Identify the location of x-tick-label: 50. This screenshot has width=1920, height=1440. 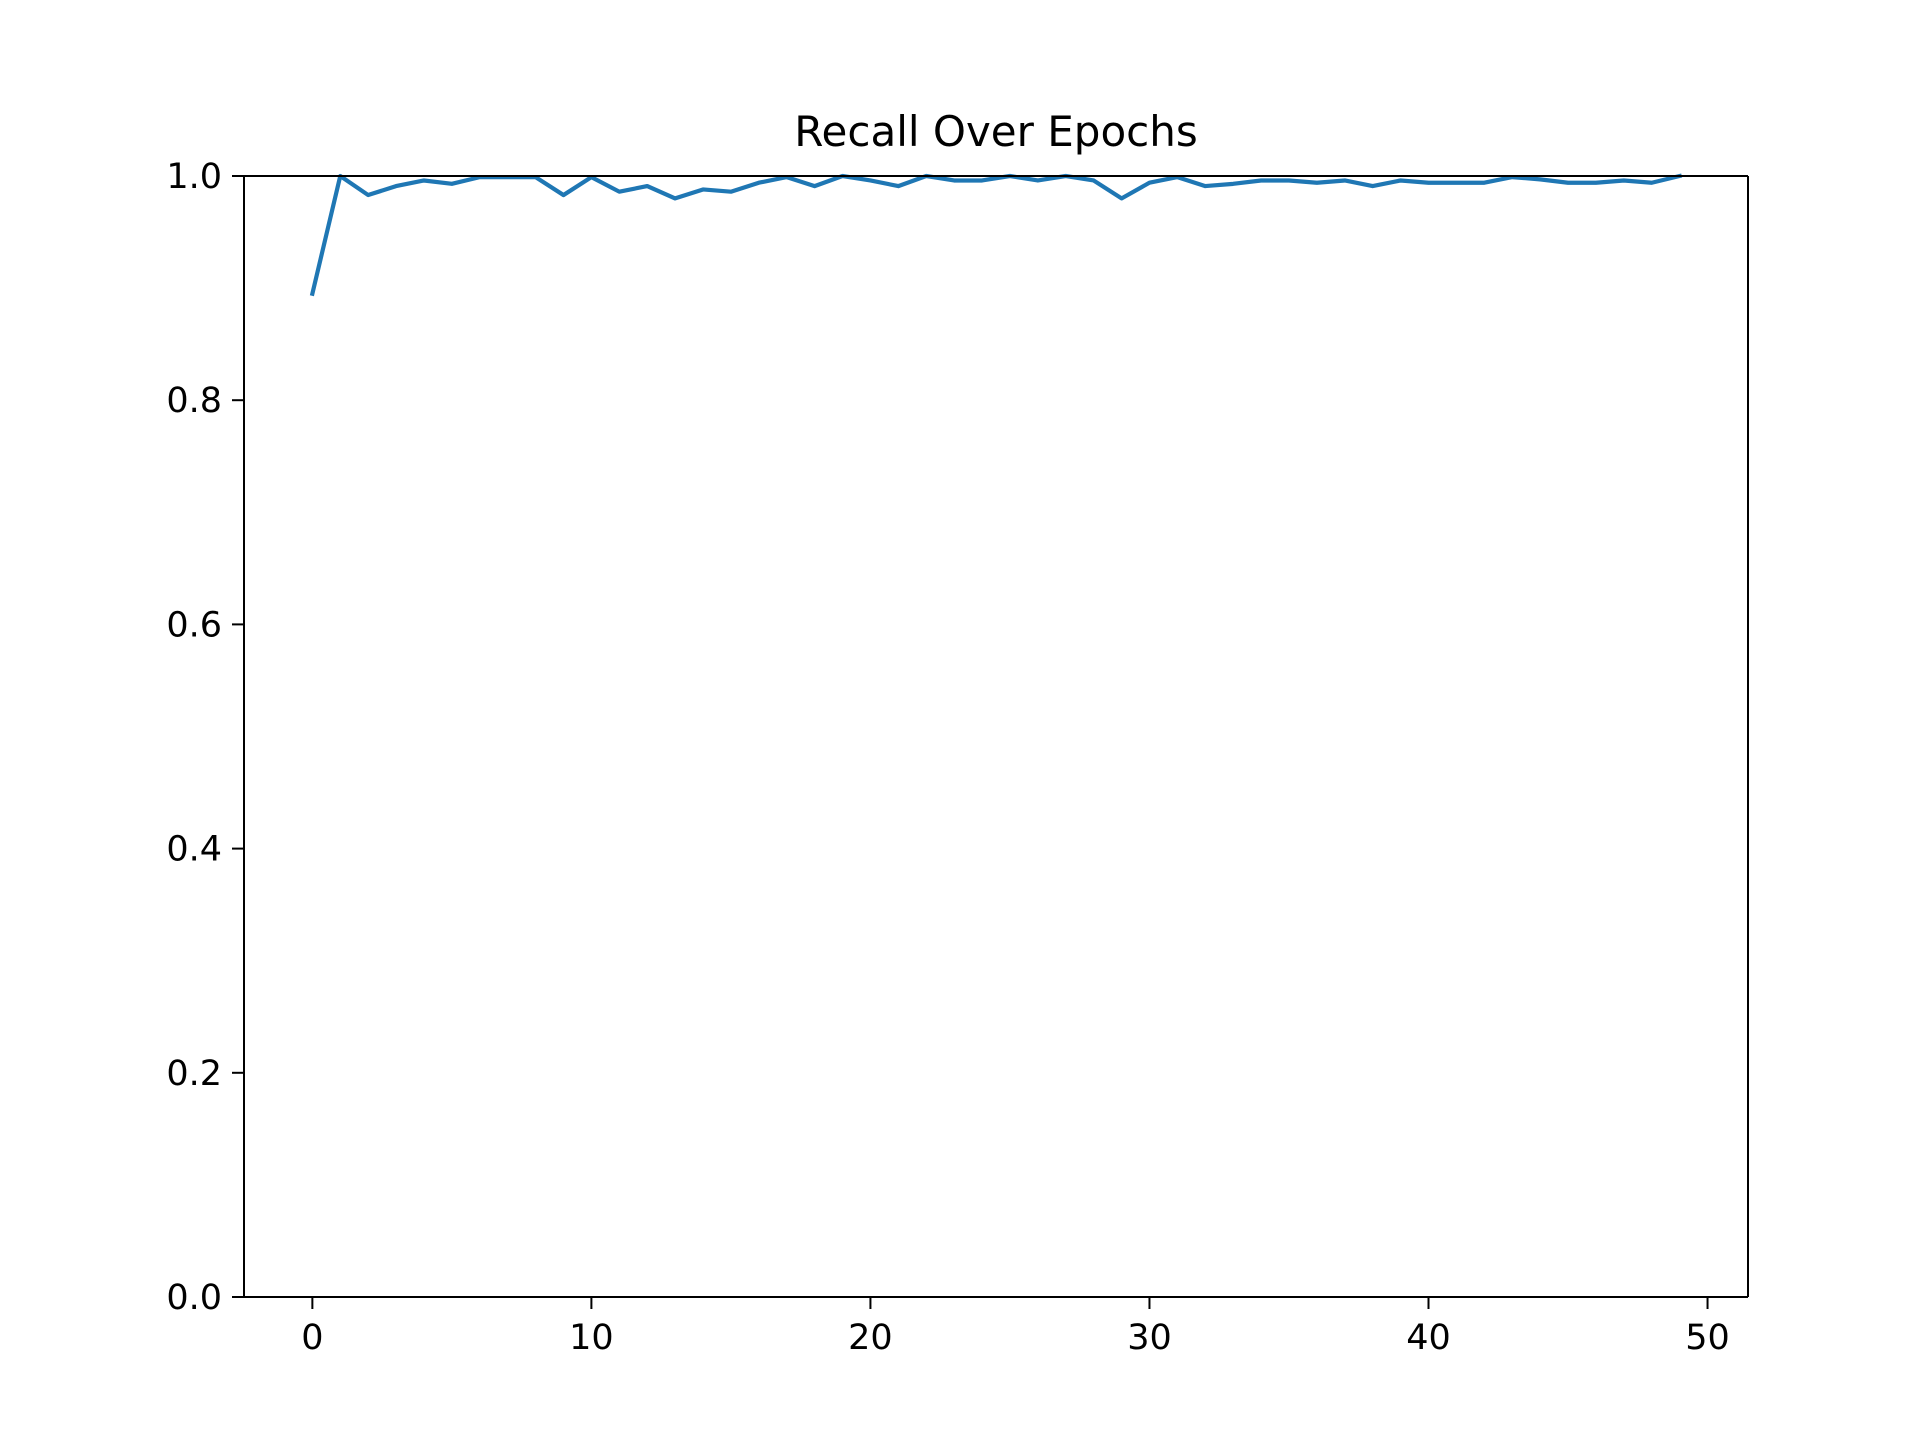
(1707, 1338).